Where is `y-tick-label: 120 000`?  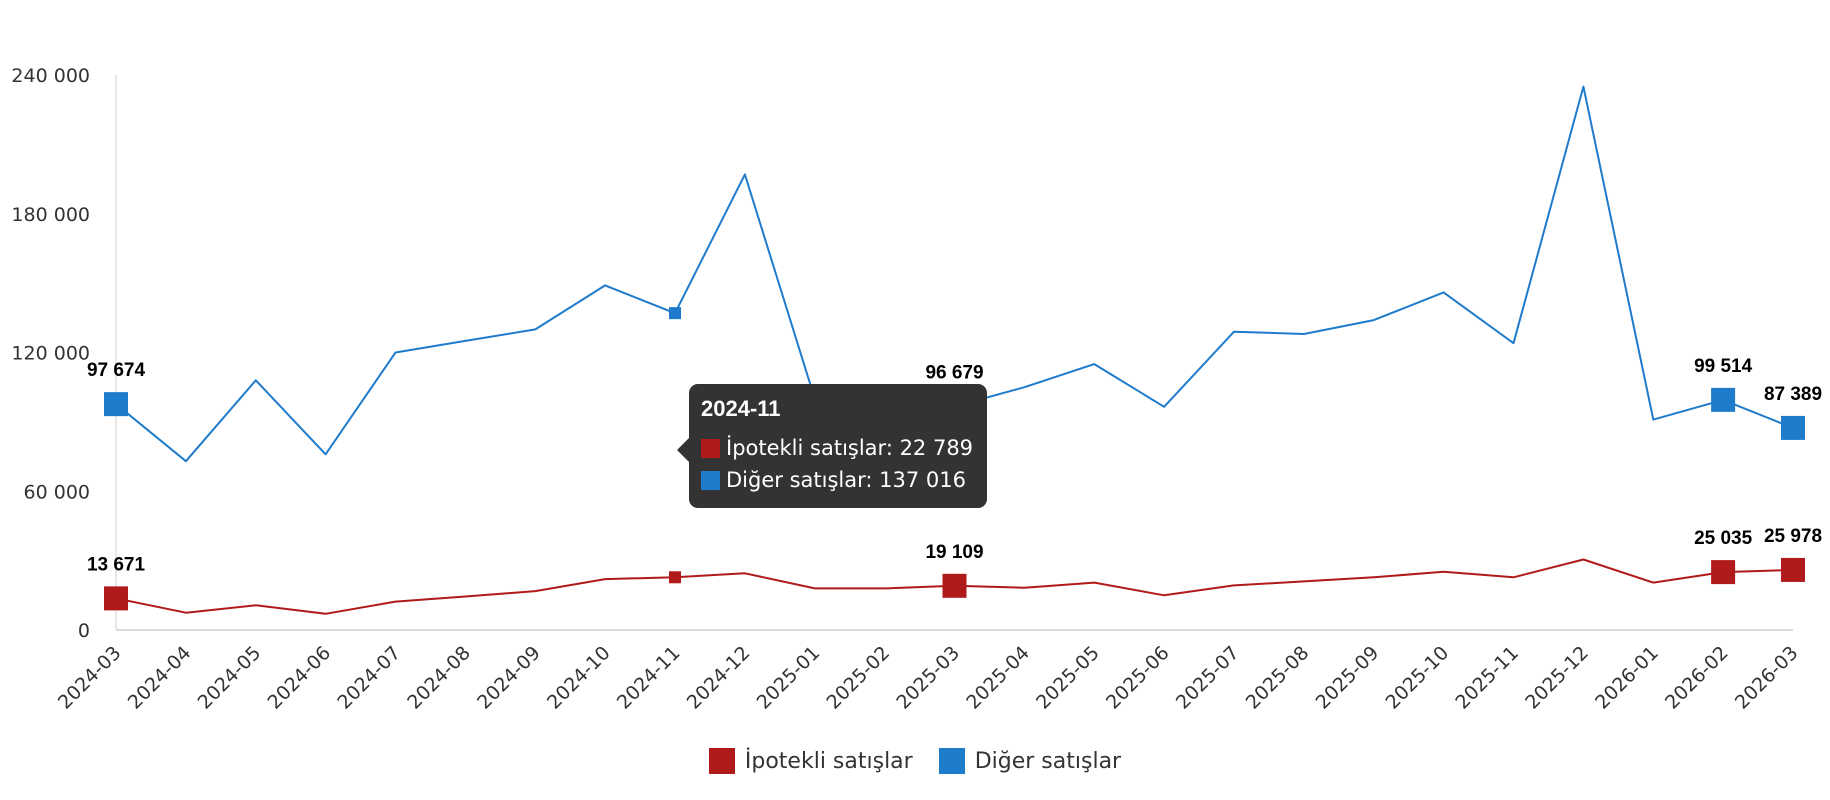 y-tick-label: 120 000 is located at coordinates (50, 354).